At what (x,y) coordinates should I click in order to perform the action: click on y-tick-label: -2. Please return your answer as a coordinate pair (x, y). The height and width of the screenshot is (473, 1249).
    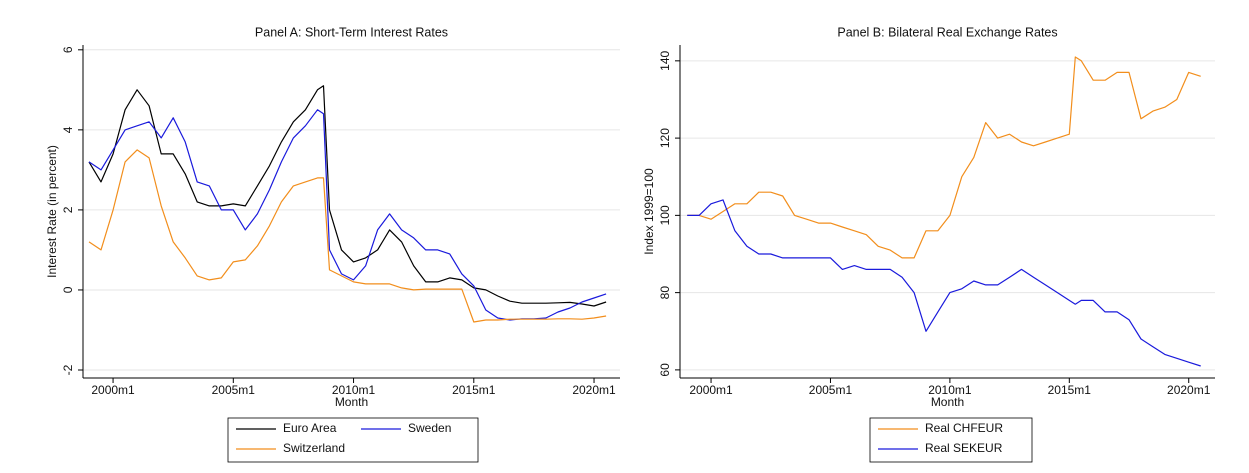
    Looking at the image, I should click on (68, 369).